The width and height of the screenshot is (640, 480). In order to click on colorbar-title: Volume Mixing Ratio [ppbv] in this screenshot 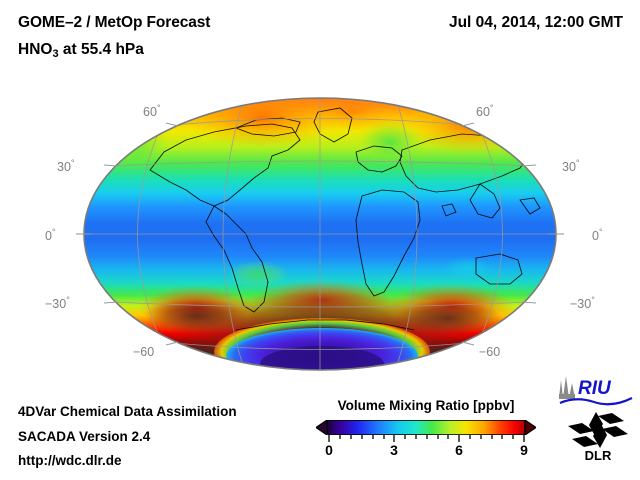, I will do `click(426, 405)`.